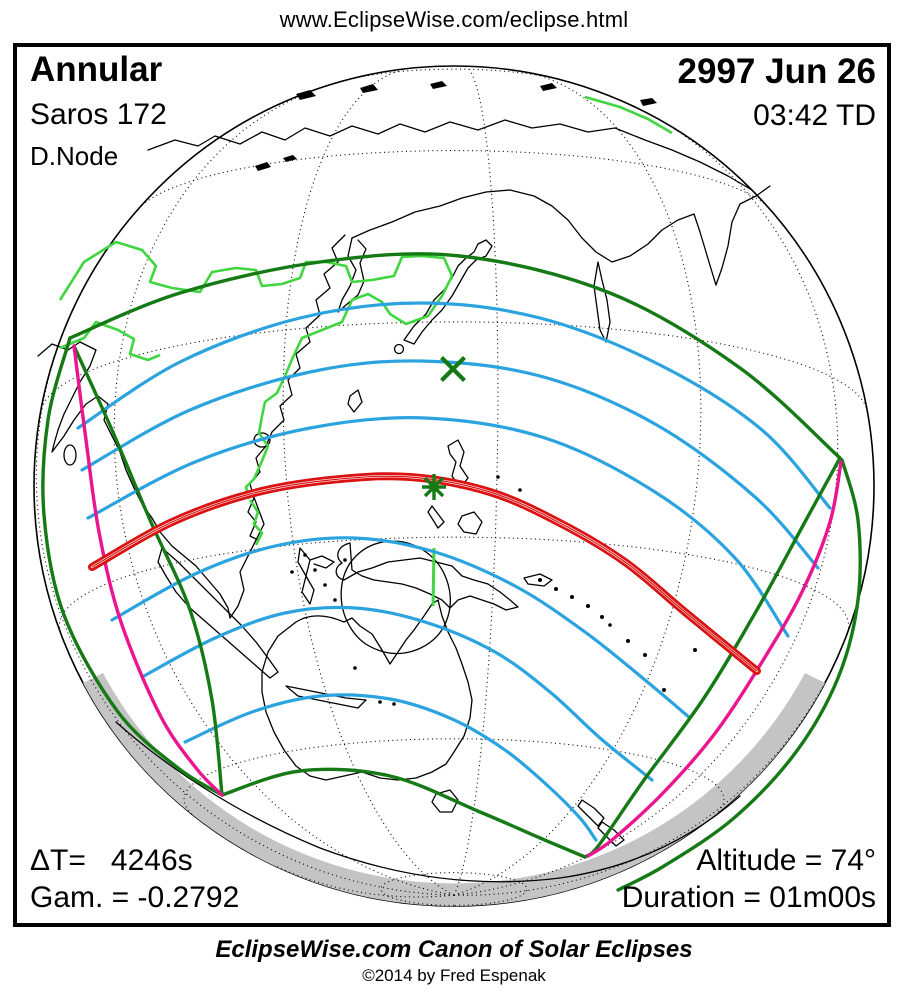  Describe the element at coordinates (367, 690) in the screenshot. I see `coast-australia` at that location.